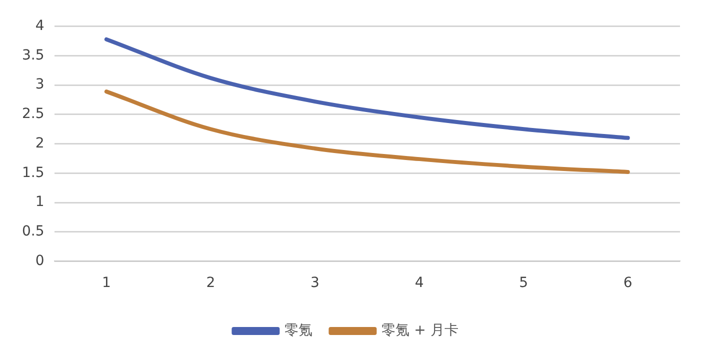  Describe the element at coordinates (420, 330) in the screenshot. I see `legend-label: 零氪 + 月卡` at that location.